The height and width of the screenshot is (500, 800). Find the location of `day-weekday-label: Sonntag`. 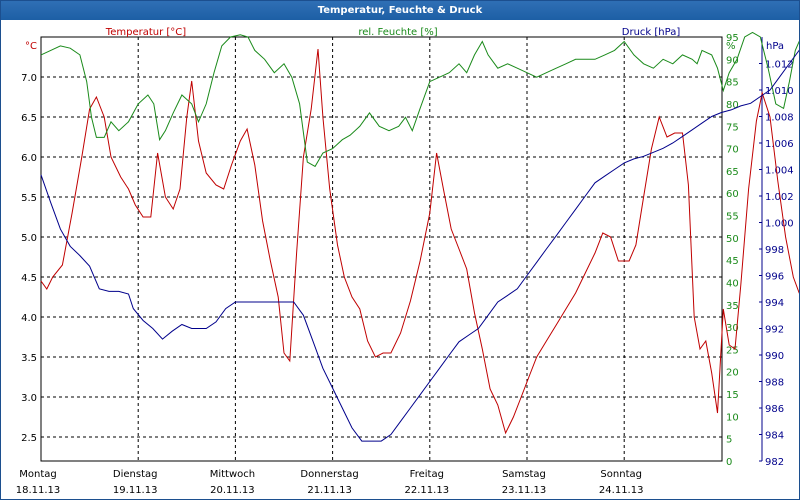

day-weekday-label: Sonntag is located at coordinates (621, 474).